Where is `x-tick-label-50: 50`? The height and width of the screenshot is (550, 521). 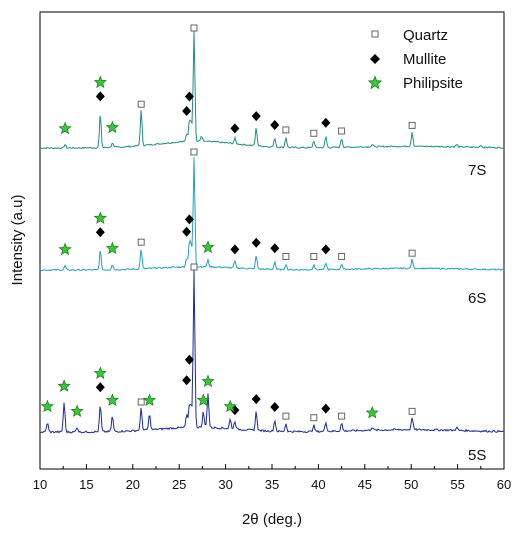
x-tick-label-50: 50 is located at coordinates (411, 484).